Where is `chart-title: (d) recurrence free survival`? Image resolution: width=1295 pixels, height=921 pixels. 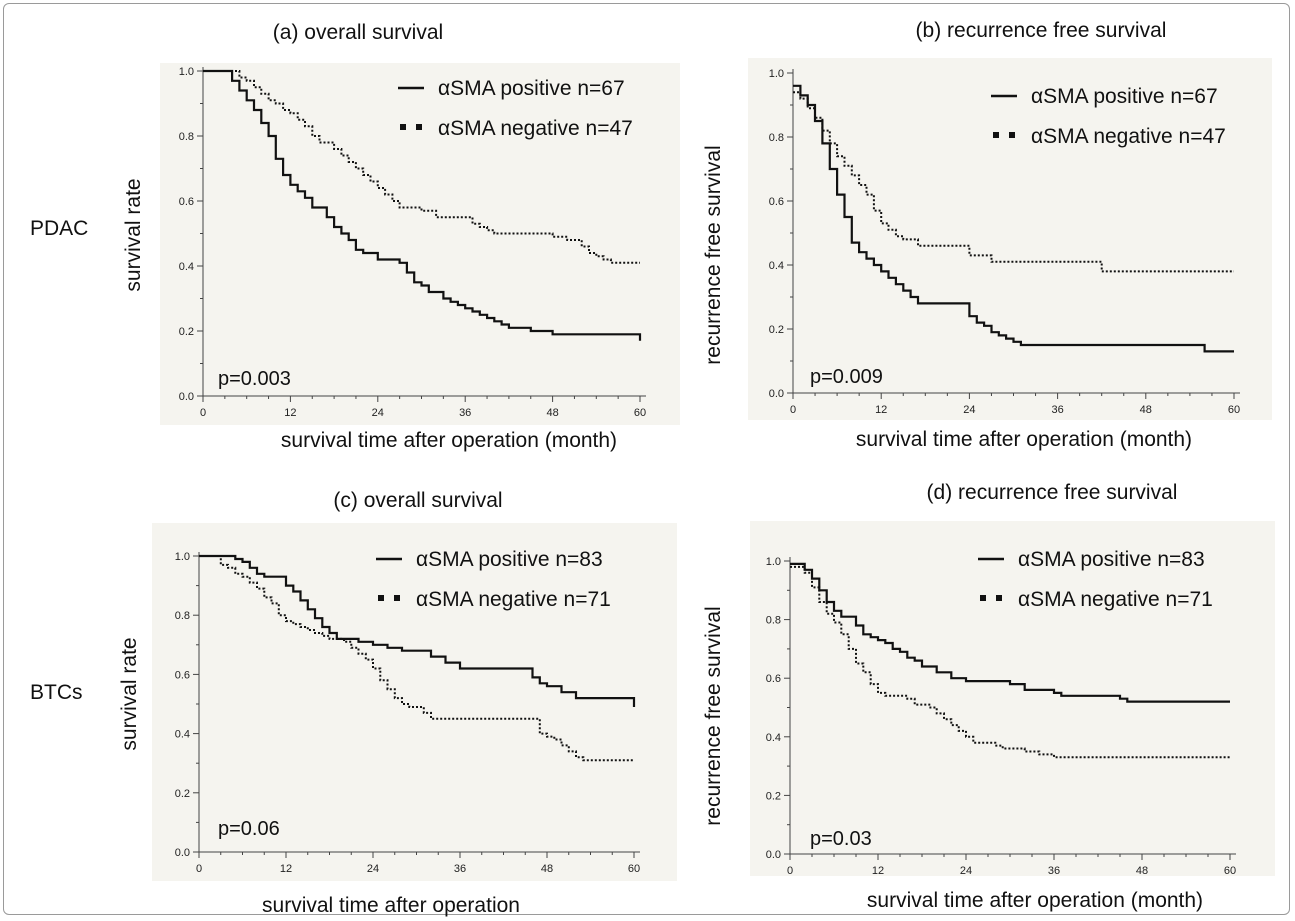
chart-title: (d) recurrence free survival is located at coordinates (1052, 492).